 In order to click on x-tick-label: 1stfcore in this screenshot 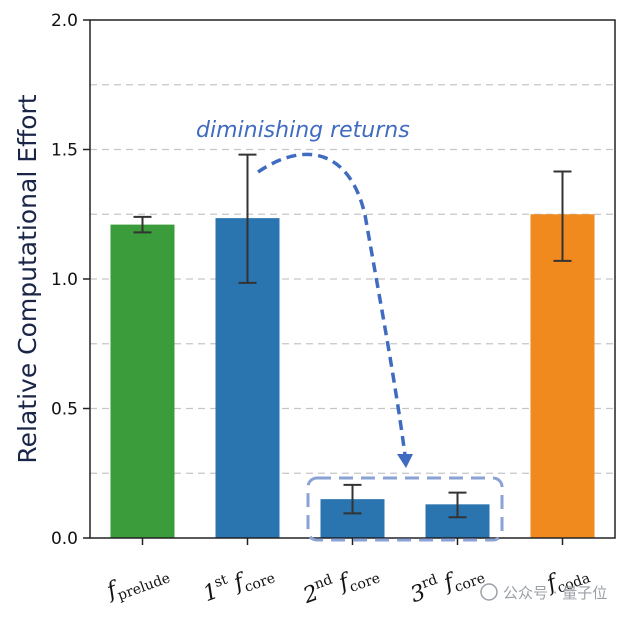, I will do `click(238, 583)`.